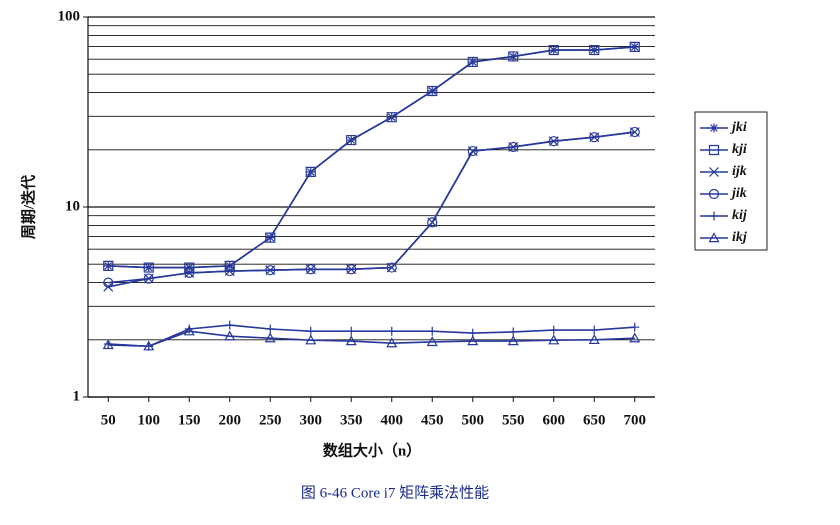  Describe the element at coordinates (108, 420) in the screenshot. I see `x-tick-label: 50` at that location.